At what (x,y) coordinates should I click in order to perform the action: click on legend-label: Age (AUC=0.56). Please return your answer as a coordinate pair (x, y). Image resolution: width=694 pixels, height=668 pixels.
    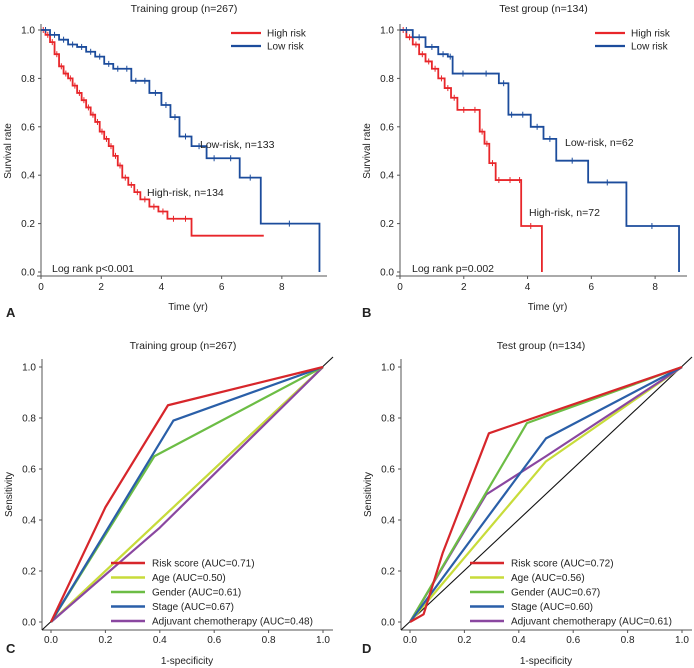
    Looking at the image, I should click on (548, 578).